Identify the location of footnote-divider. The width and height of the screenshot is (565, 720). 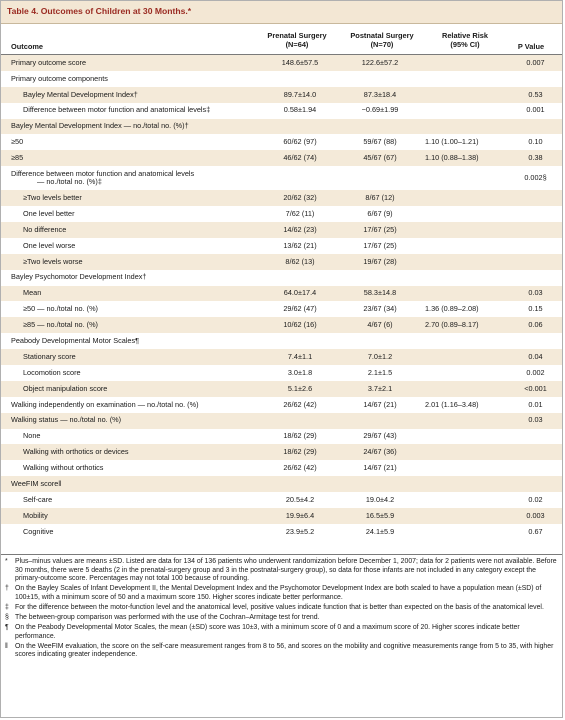
(281, 554).